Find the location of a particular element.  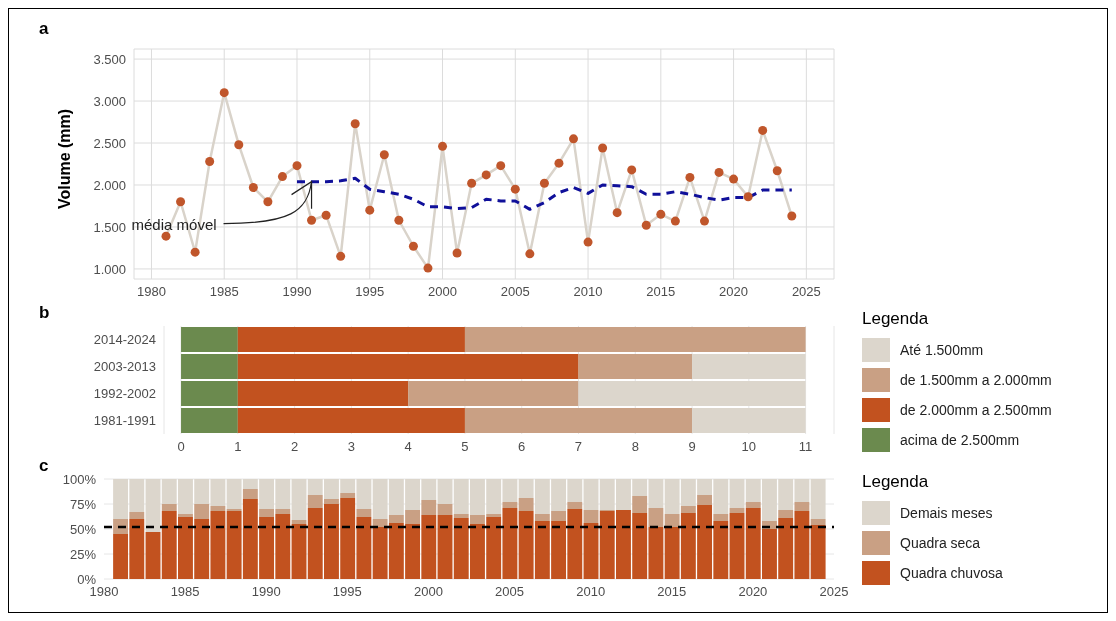

x-tick-label: 1995 is located at coordinates (347, 592).